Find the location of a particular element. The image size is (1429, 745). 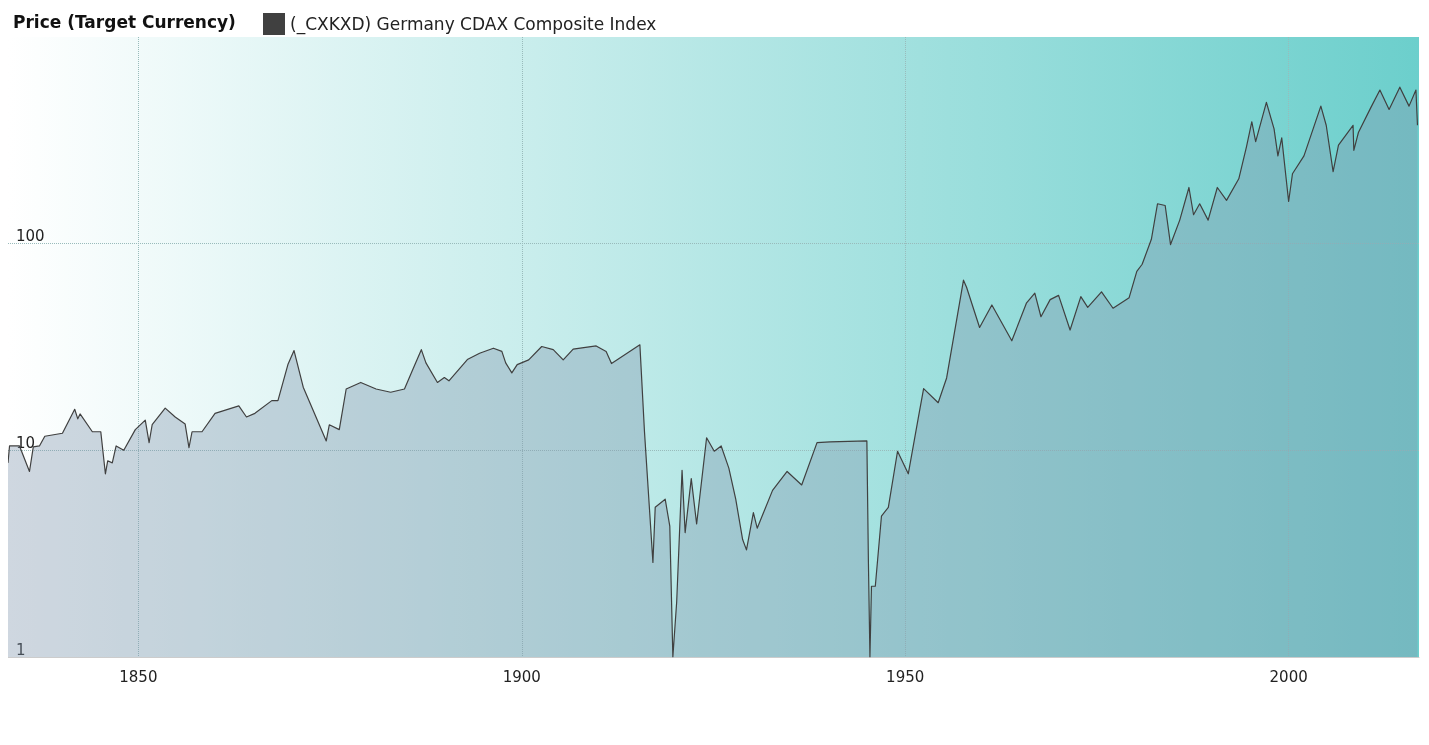

y-tick-label: 10 is located at coordinates (26, 442).